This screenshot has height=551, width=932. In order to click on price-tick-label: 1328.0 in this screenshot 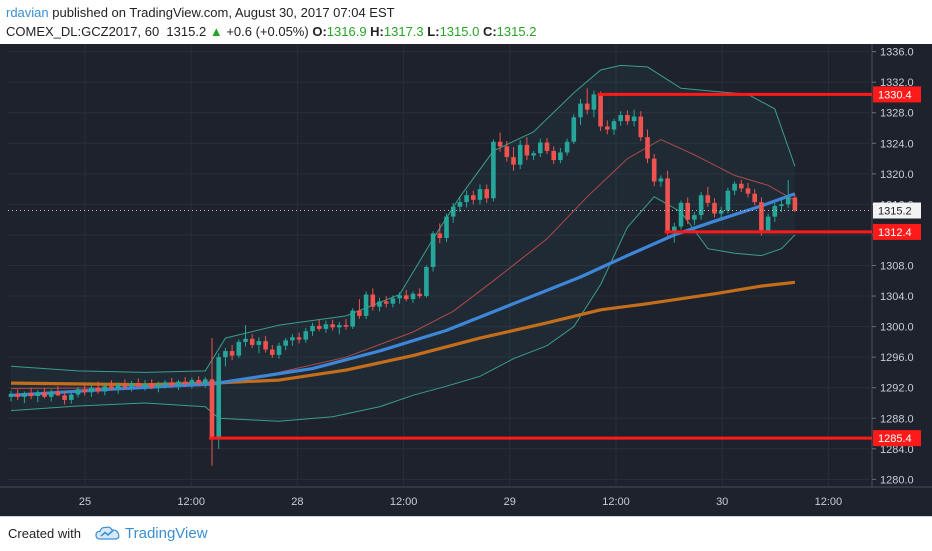, I will do `click(897, 114)`.